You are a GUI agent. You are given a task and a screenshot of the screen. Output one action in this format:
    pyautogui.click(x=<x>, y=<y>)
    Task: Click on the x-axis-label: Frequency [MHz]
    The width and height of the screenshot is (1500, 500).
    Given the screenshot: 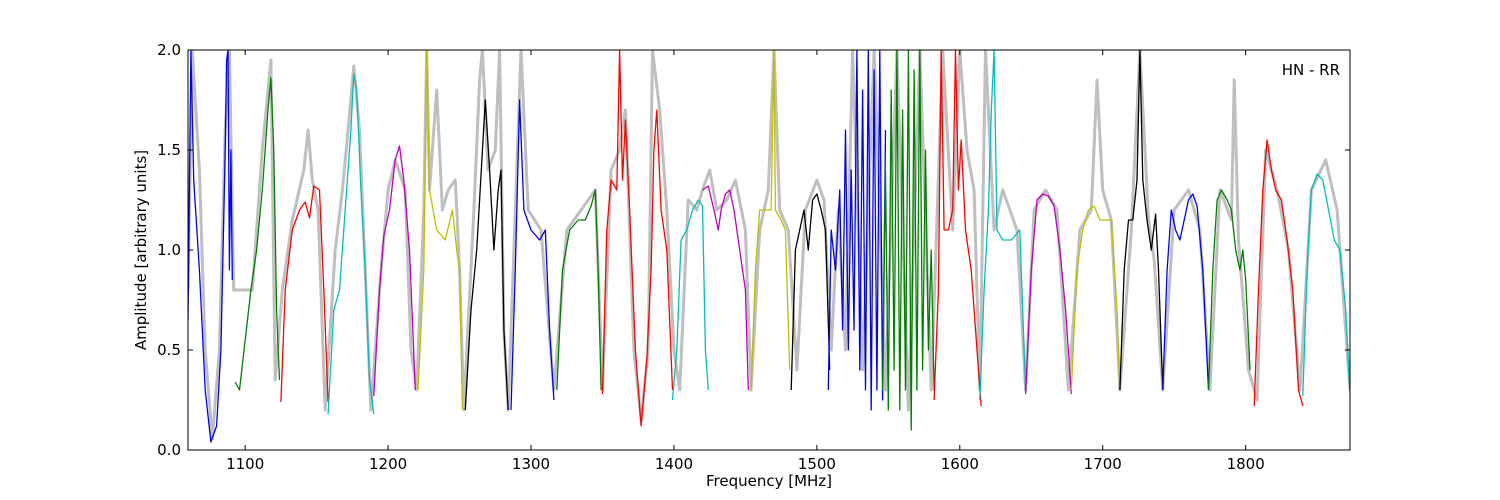 What is the action you would take?
    pyautogui.click(x=769, y=481)
    